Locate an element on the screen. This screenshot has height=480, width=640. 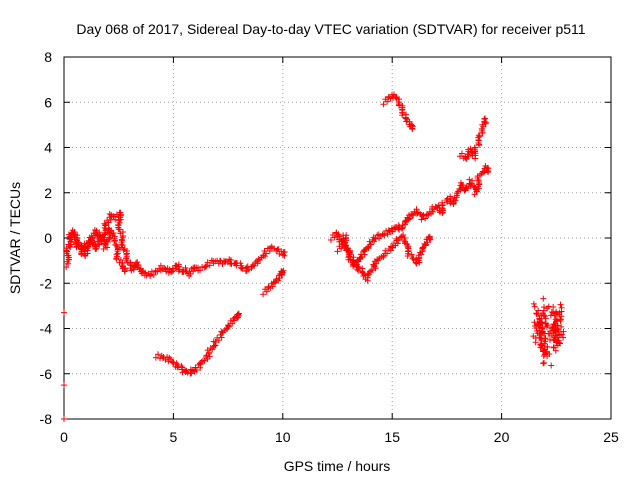
y-tick-label: -4 is located at coordinates (46, 329).